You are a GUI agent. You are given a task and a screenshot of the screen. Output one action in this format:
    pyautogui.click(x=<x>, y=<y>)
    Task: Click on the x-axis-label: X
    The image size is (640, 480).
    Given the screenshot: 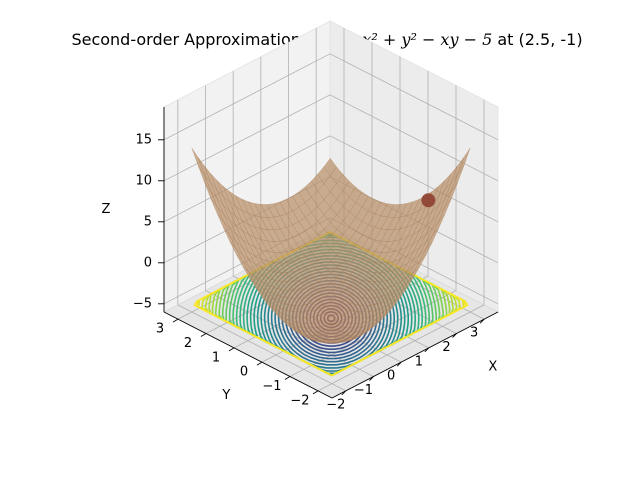 What is the action you would take?
    pyautogui.click(x=492, y=367)
    